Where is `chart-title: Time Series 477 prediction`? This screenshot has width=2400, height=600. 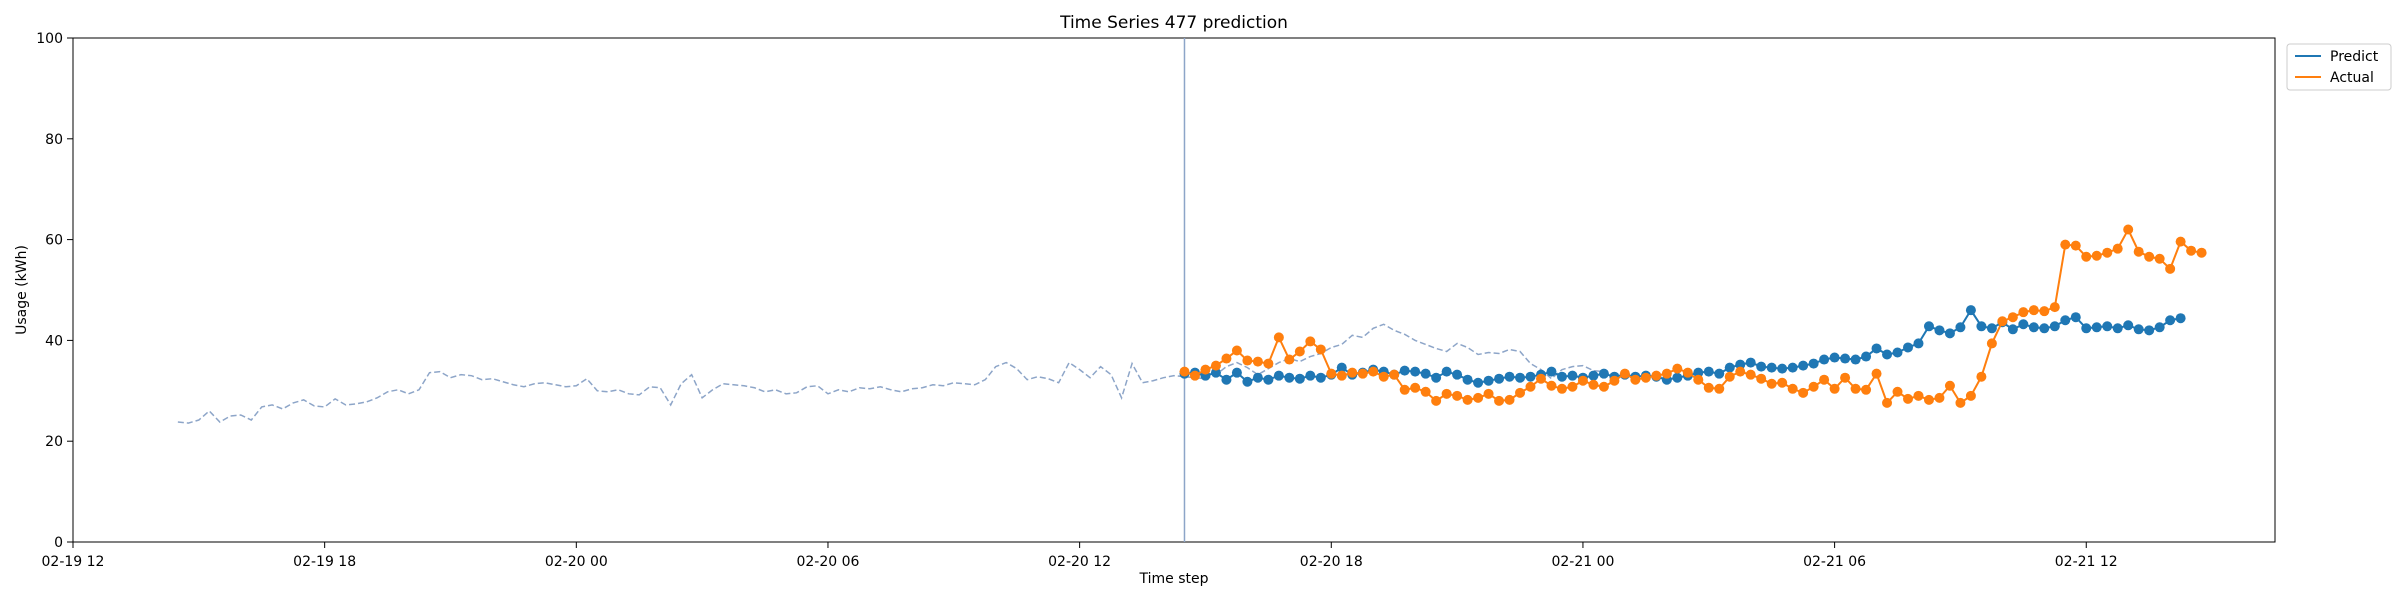 chart-title: Time Series 477 prediction is located at coordinates (1173, 23).